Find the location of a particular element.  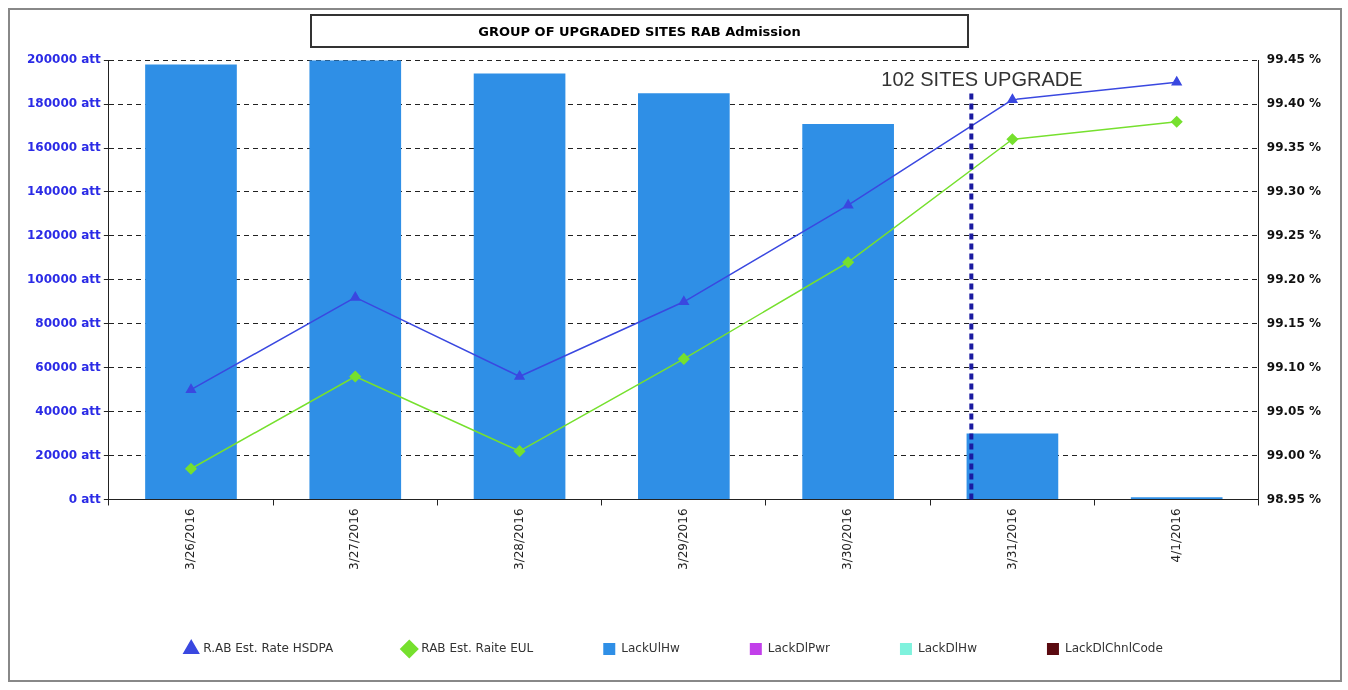

x-tick-label: 3/31/2016 is located at coordinates (1011, 539).